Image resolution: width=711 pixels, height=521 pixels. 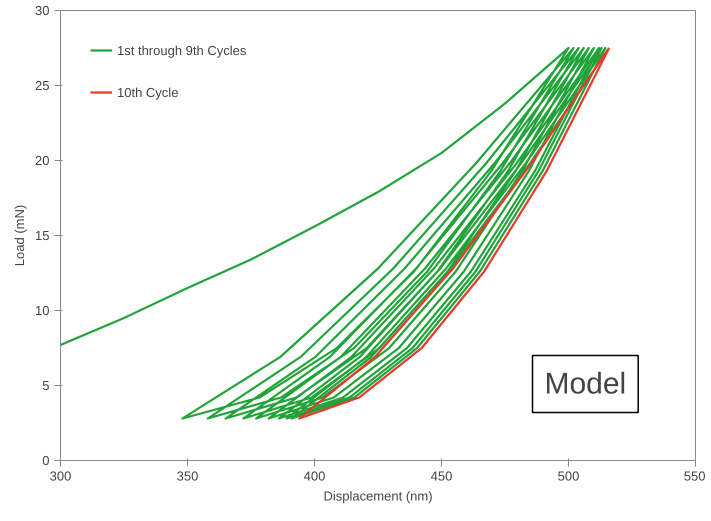 I want to click on x-tick-label: 450, so click(x=441, y=476).